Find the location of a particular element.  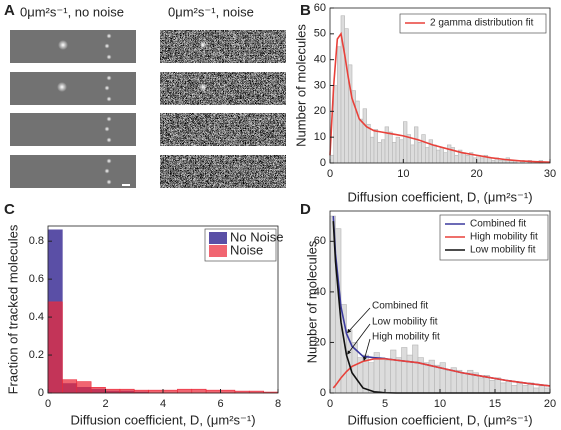

y-tick-label: 50 is located at coordinates (320, 34).